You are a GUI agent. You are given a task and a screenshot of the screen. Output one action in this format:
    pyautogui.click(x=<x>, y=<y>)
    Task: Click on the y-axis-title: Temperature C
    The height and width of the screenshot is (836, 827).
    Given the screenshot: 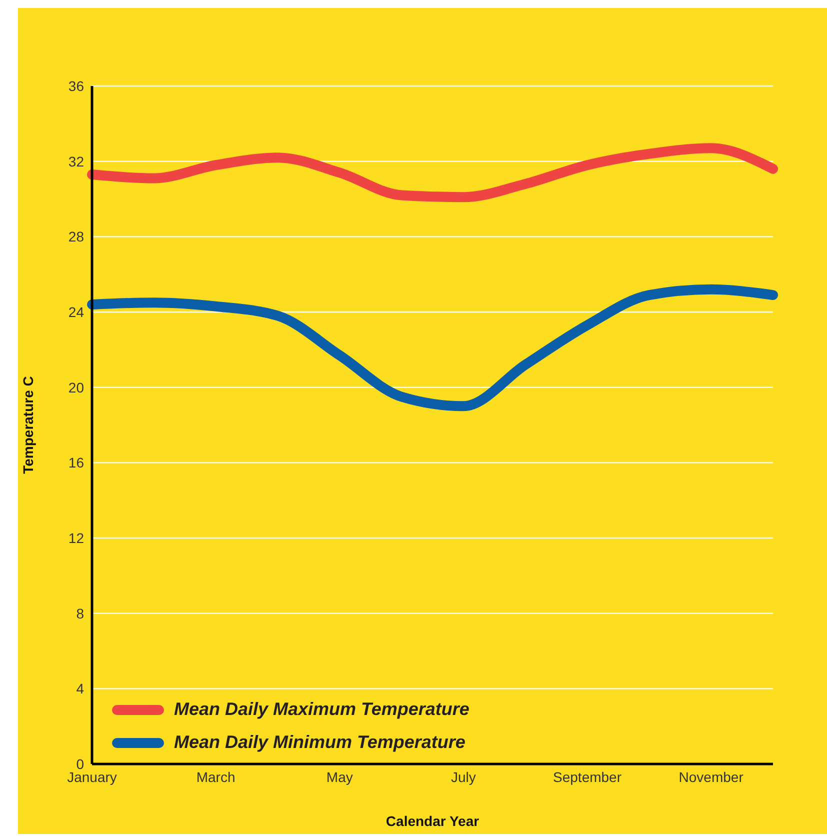 What is the action you would take?
    pyautogui.click(x=28, y=425)
    